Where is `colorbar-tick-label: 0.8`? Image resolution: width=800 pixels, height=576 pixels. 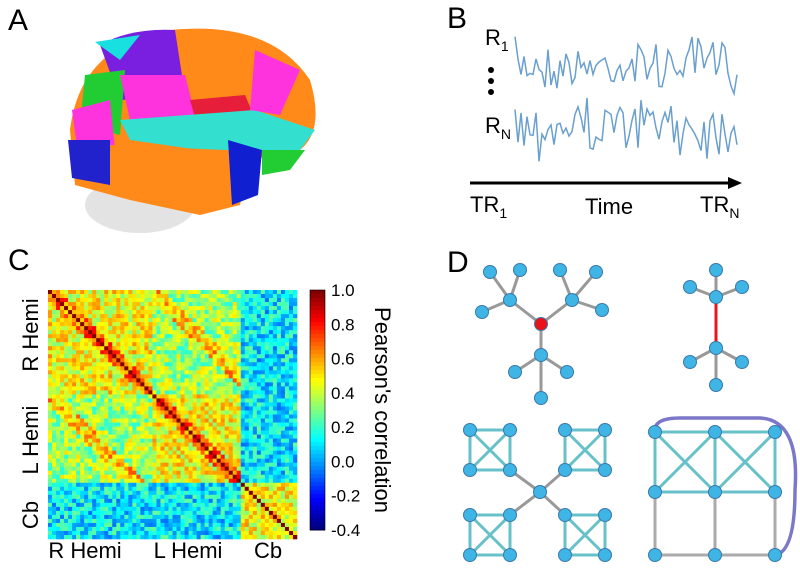
colorbar-tick-label: 0.8 is located at coordinates (343, 324).